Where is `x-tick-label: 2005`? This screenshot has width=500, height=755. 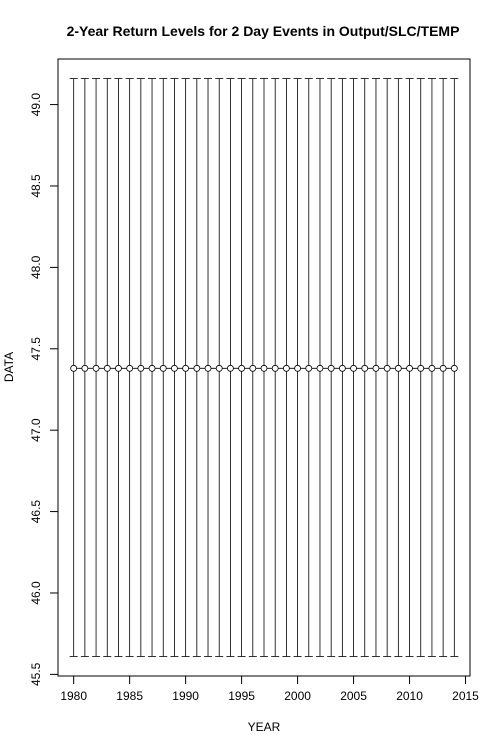
x-tick-label: 2005 is located at coordinates (353, 696).